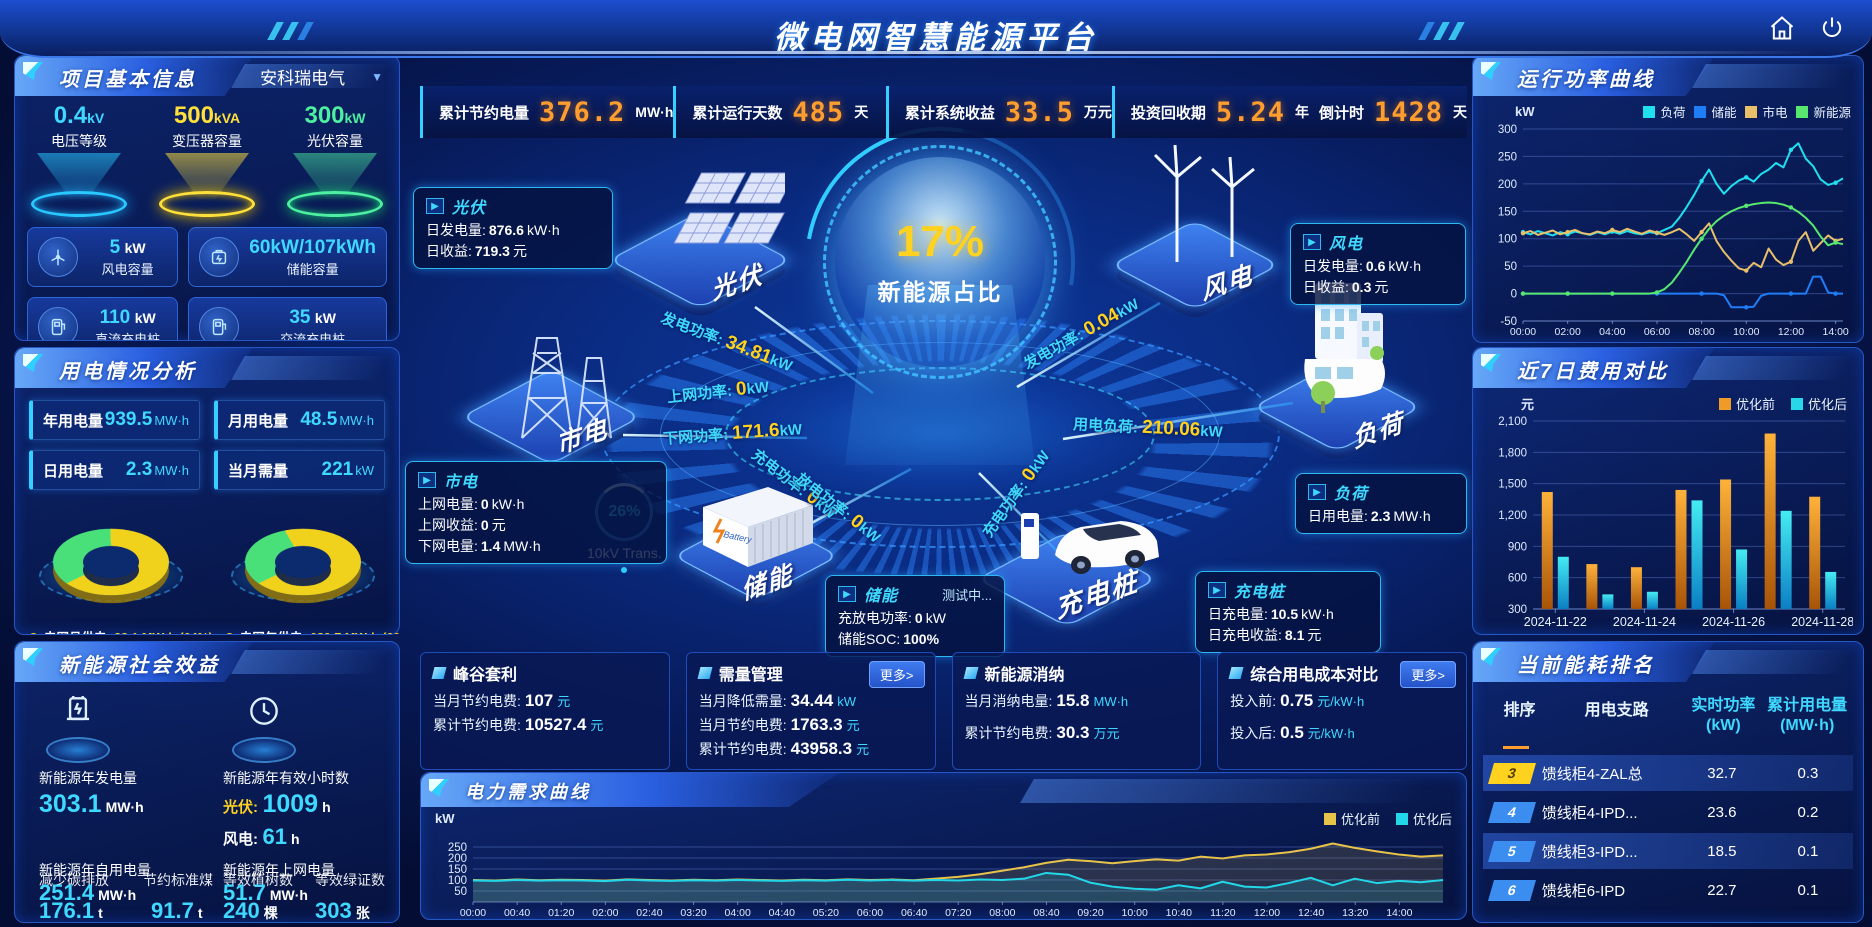  I want to click on connector-lines, so click(958, 428).